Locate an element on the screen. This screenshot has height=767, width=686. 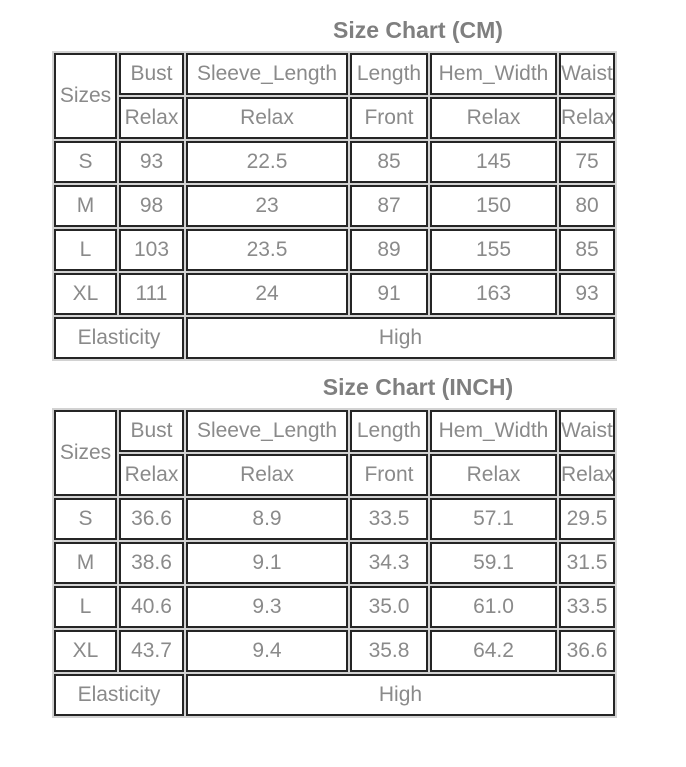
value-cell: 111 is located at coordinates (151, 294).